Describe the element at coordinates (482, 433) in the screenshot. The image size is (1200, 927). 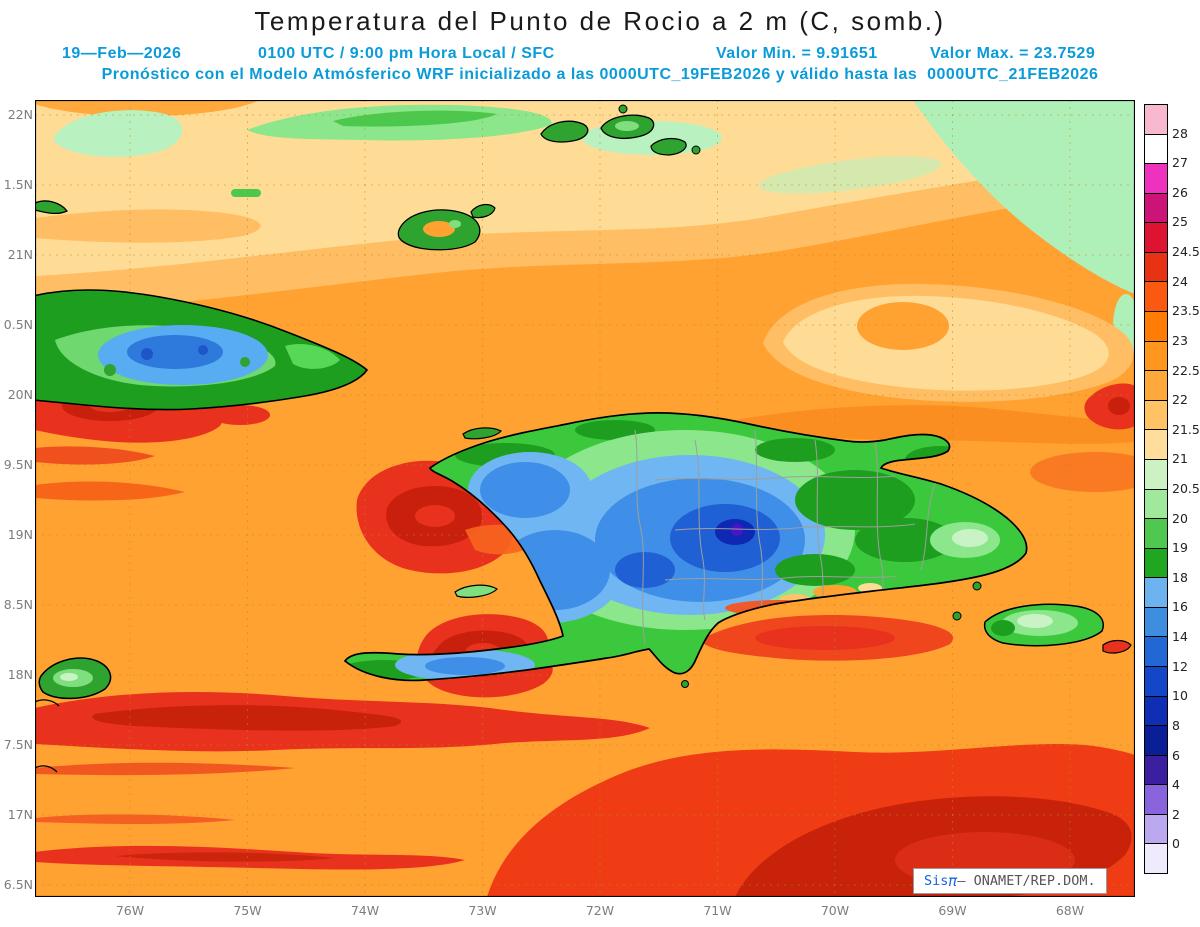
I see `tortuga-island` at that location.